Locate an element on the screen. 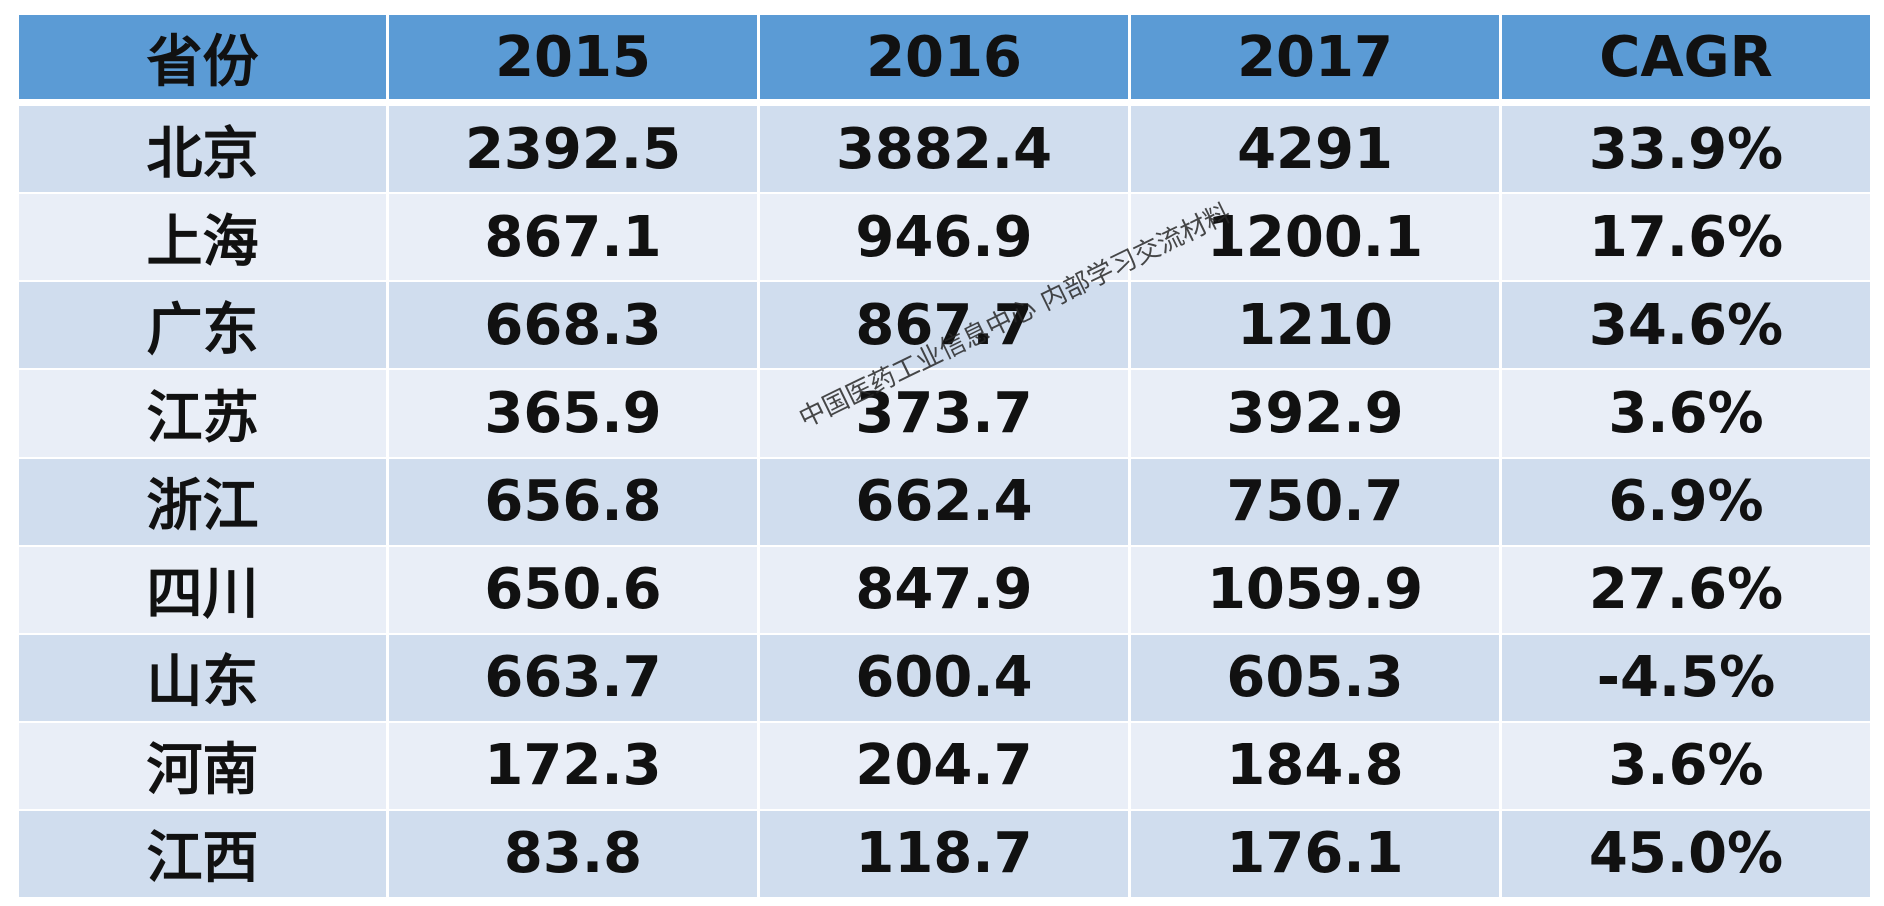 The image size is (1884, 906). column-header-2016: 2016 is located at coordinates (944, 60).